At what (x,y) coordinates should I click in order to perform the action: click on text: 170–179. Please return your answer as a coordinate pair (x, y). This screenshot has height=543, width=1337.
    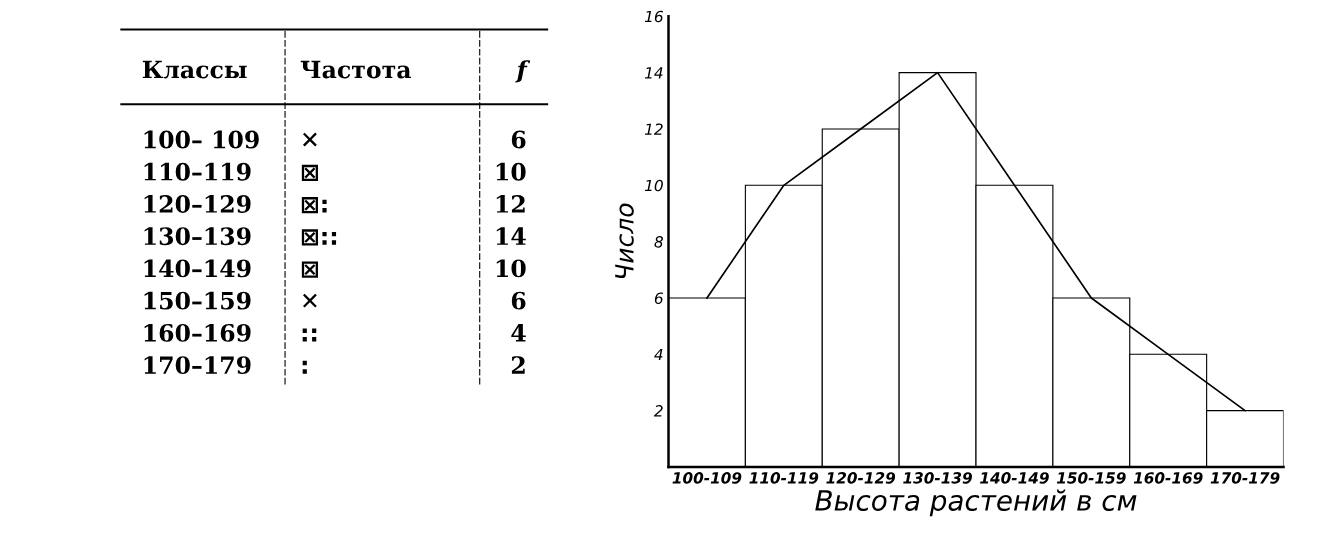
    Looking at the image, I should click on (197, 365).